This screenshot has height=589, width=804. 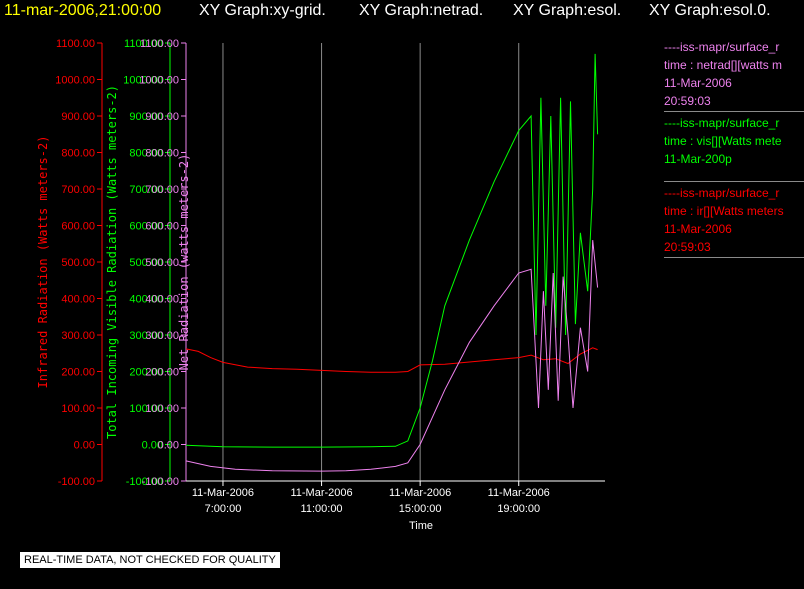 I want to click on y-axis-0-tick-label-6: 500.00, so click(x=78, y=263).